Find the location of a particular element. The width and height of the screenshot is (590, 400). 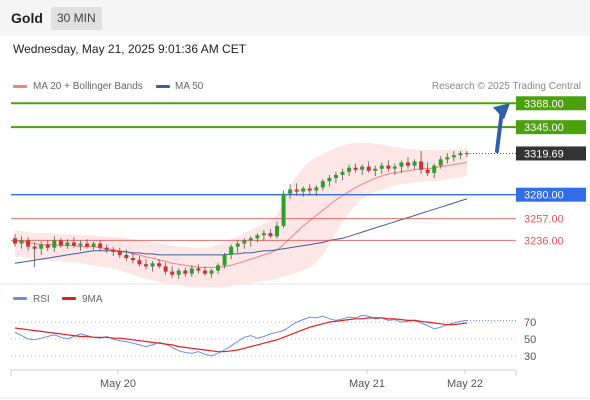

rsi-legend-label: RSI is located at coordinates (41, 299).